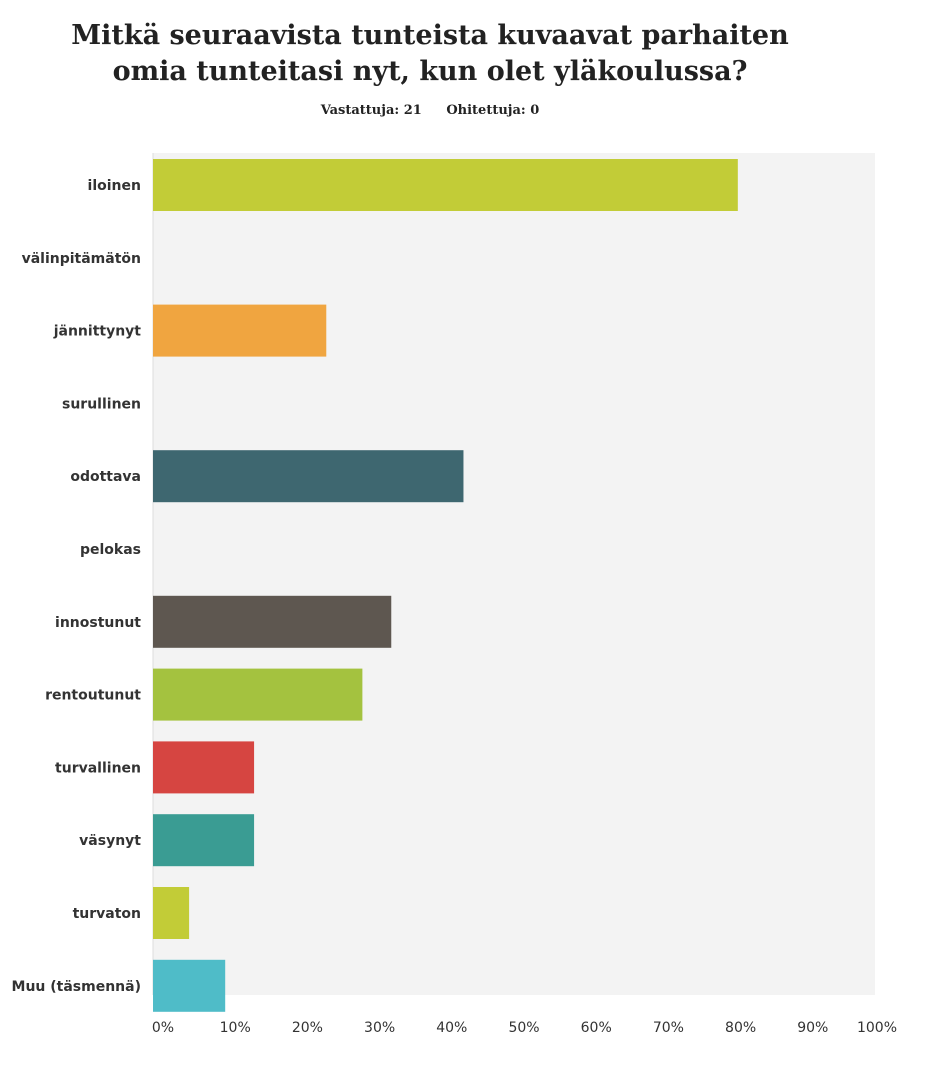  What do you see at coordinates (523, 1028) in the screenshot?
I see `x-tick-label: 50%` at bounding box center [523, 1028].